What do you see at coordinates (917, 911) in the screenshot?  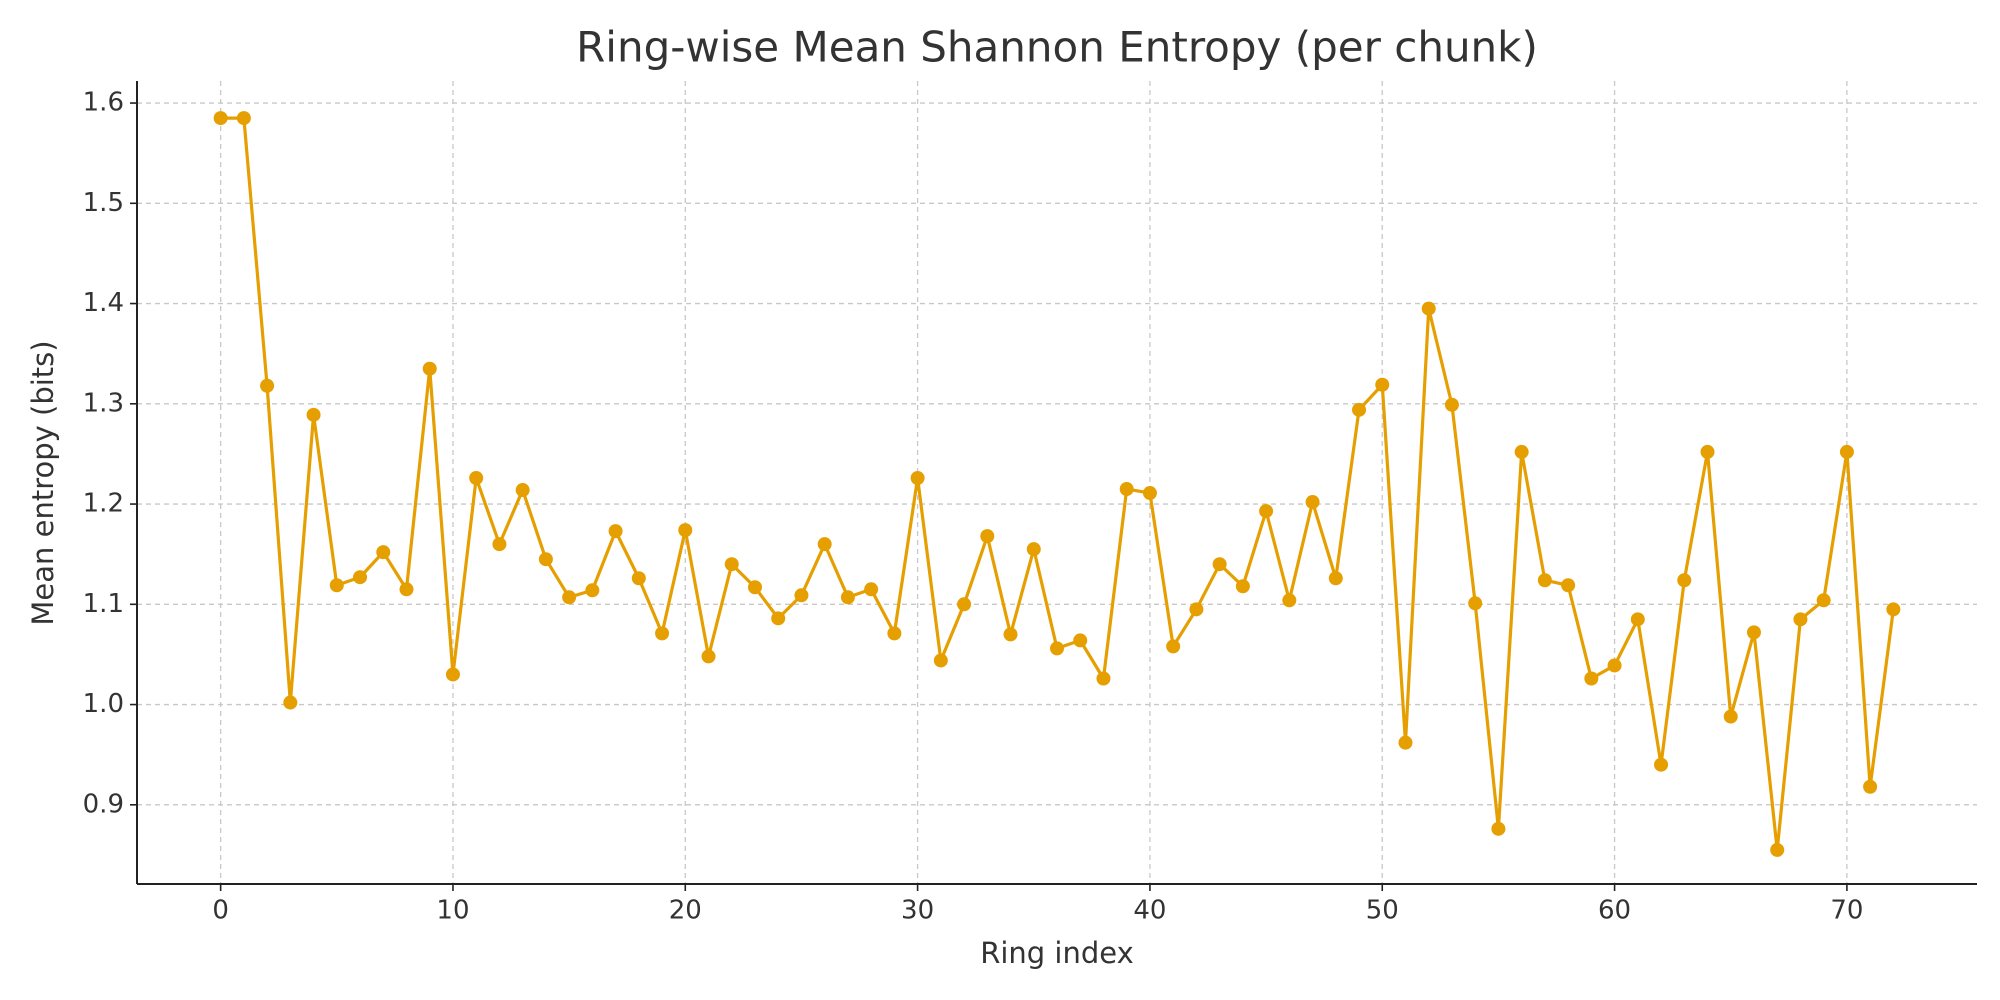 I see `x-tick-label: 30` at bounding box center [917, 911].